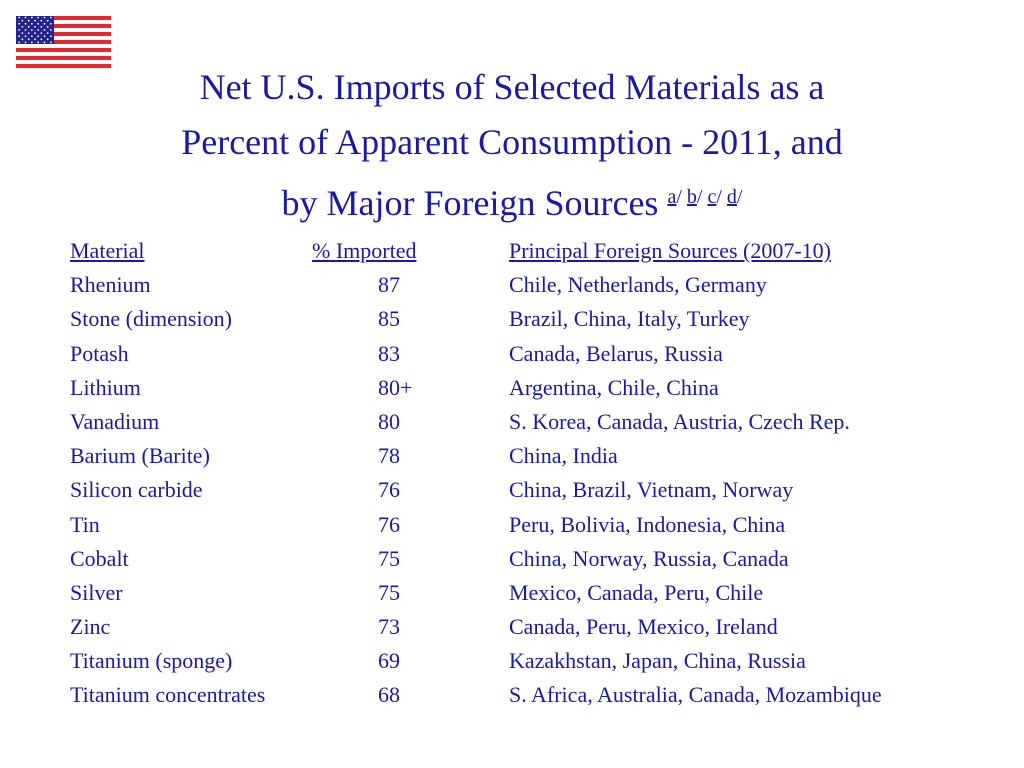 This screenshot has width=1024, height=768. What do you see at coordinates (140, 456) in the screenshot?
I see `material-cell: Barium (Barite)` at bounding box center [140, 456].